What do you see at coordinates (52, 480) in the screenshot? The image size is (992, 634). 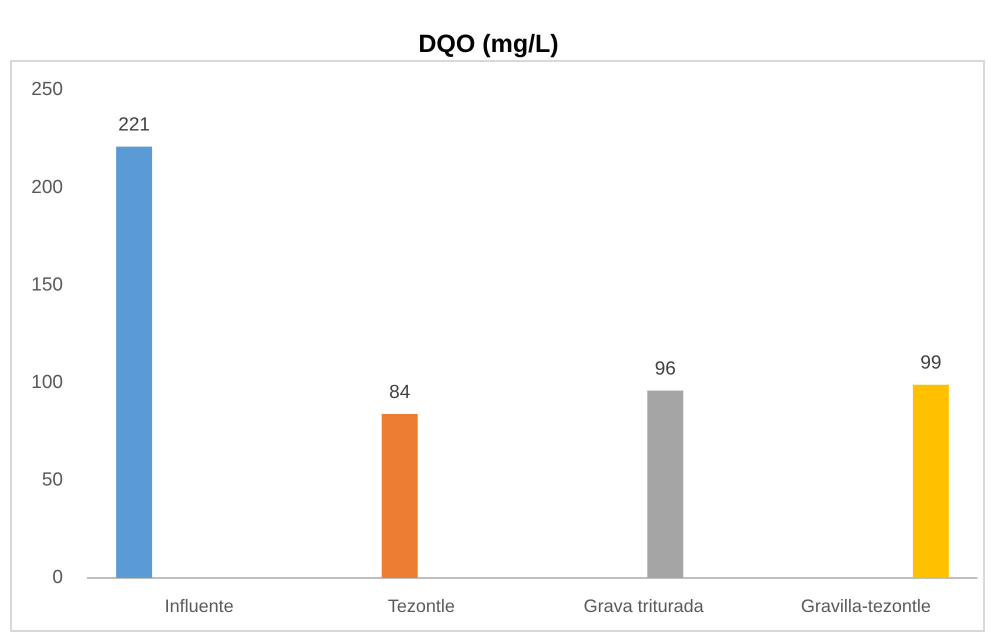 I see `y-tick-label: 50` at bounding box center [52, 480].